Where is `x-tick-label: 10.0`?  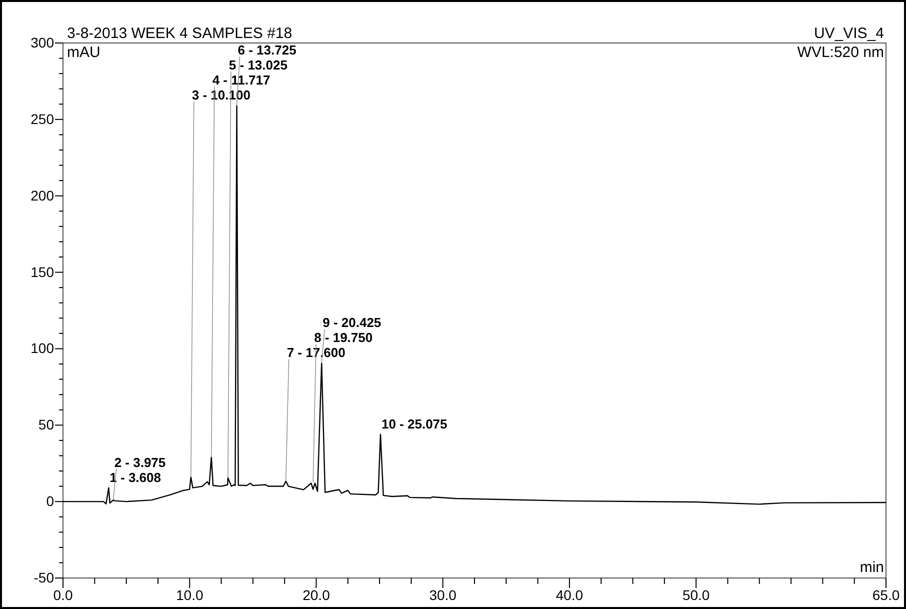
x-tick-label: 10.0 is located at coordinates (190, 594).